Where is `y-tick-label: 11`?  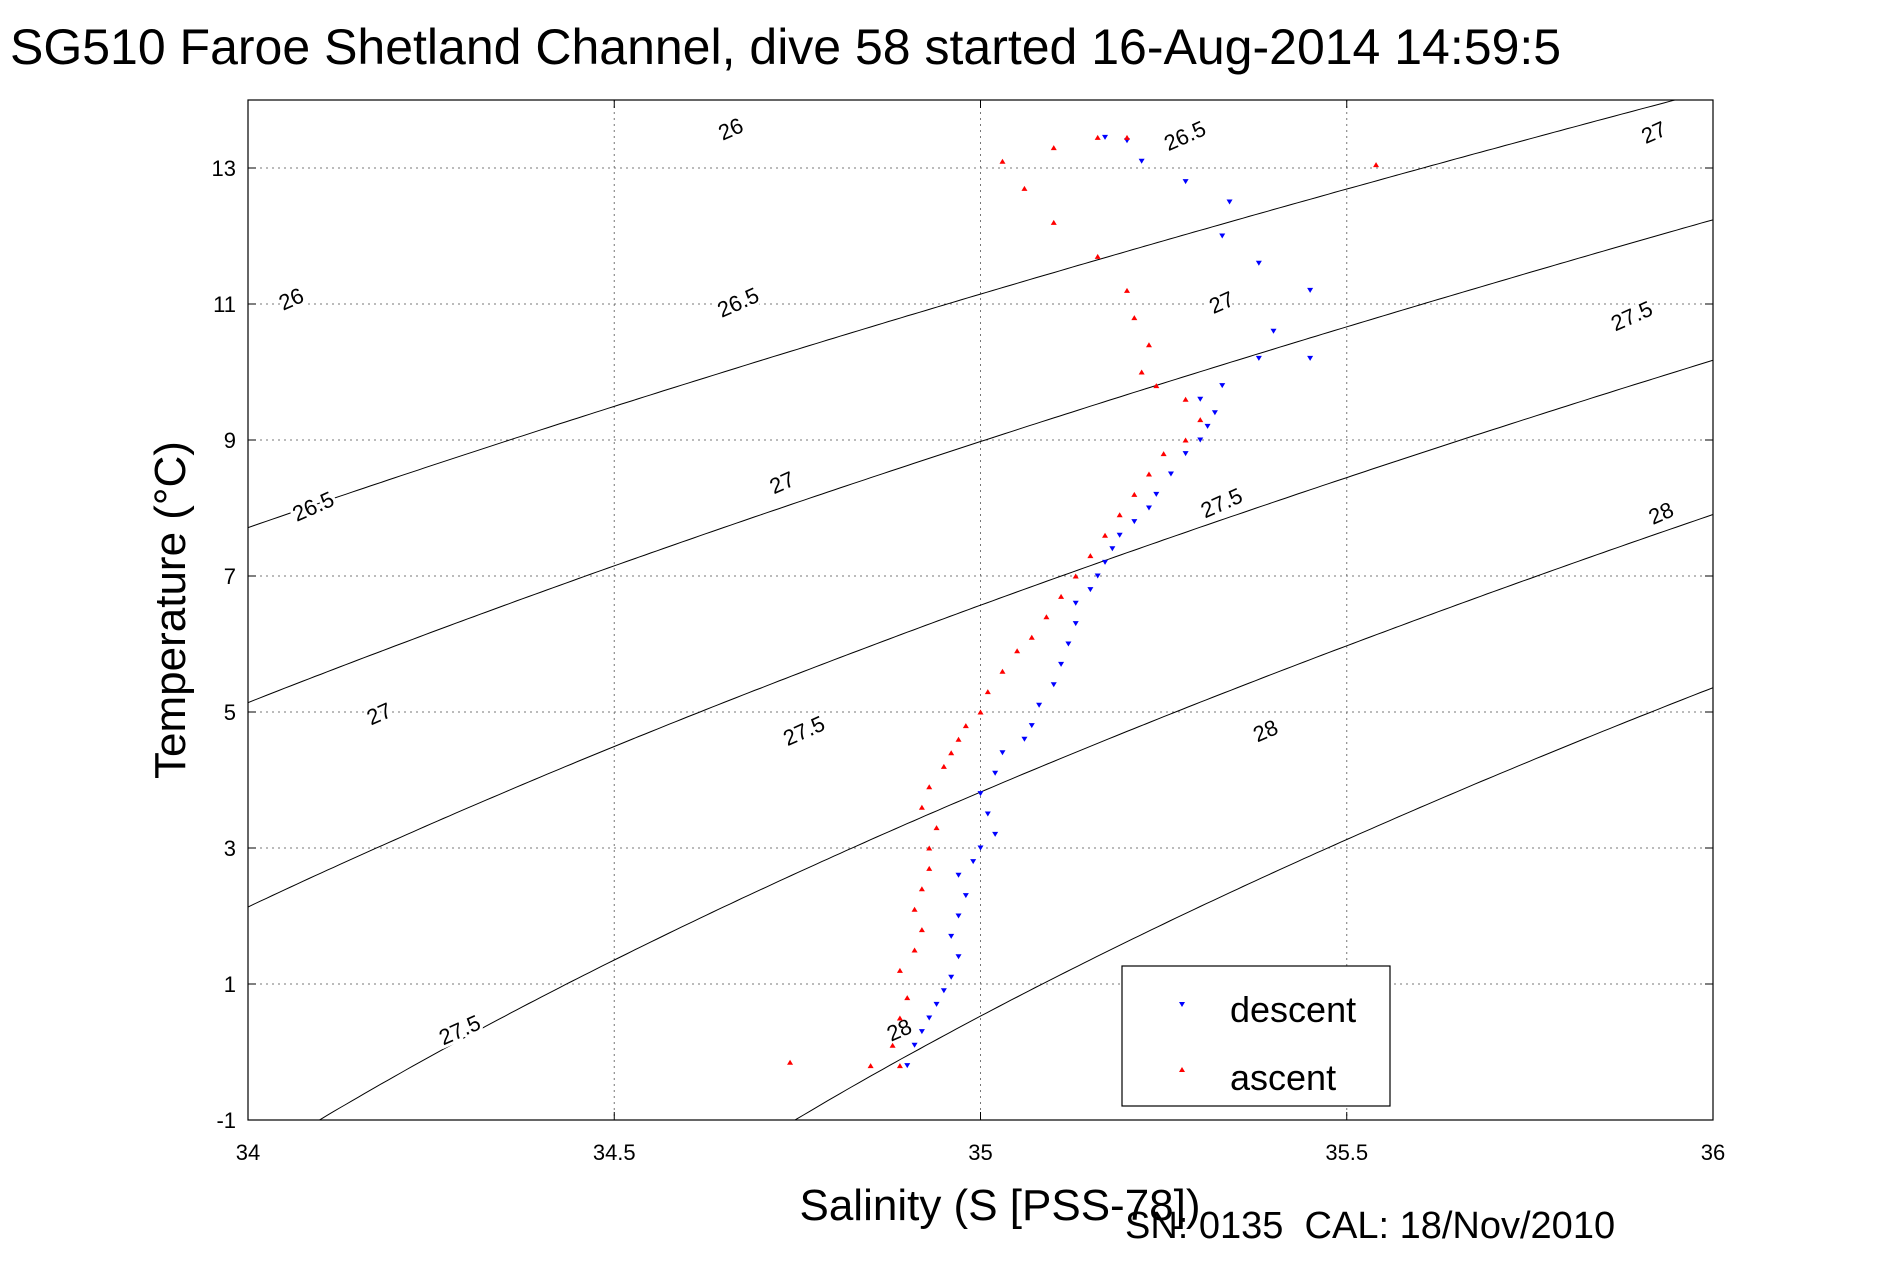
y-tick-label: 11 is located at coordinates (224, 304).